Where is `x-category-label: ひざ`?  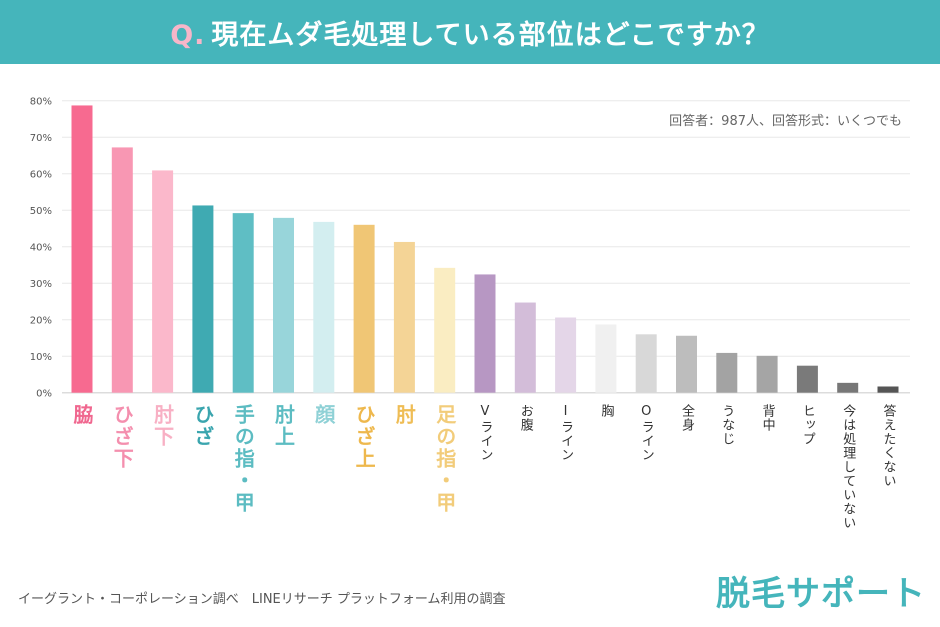 x-category-label: ひざ is located at coordinates (202, 426).